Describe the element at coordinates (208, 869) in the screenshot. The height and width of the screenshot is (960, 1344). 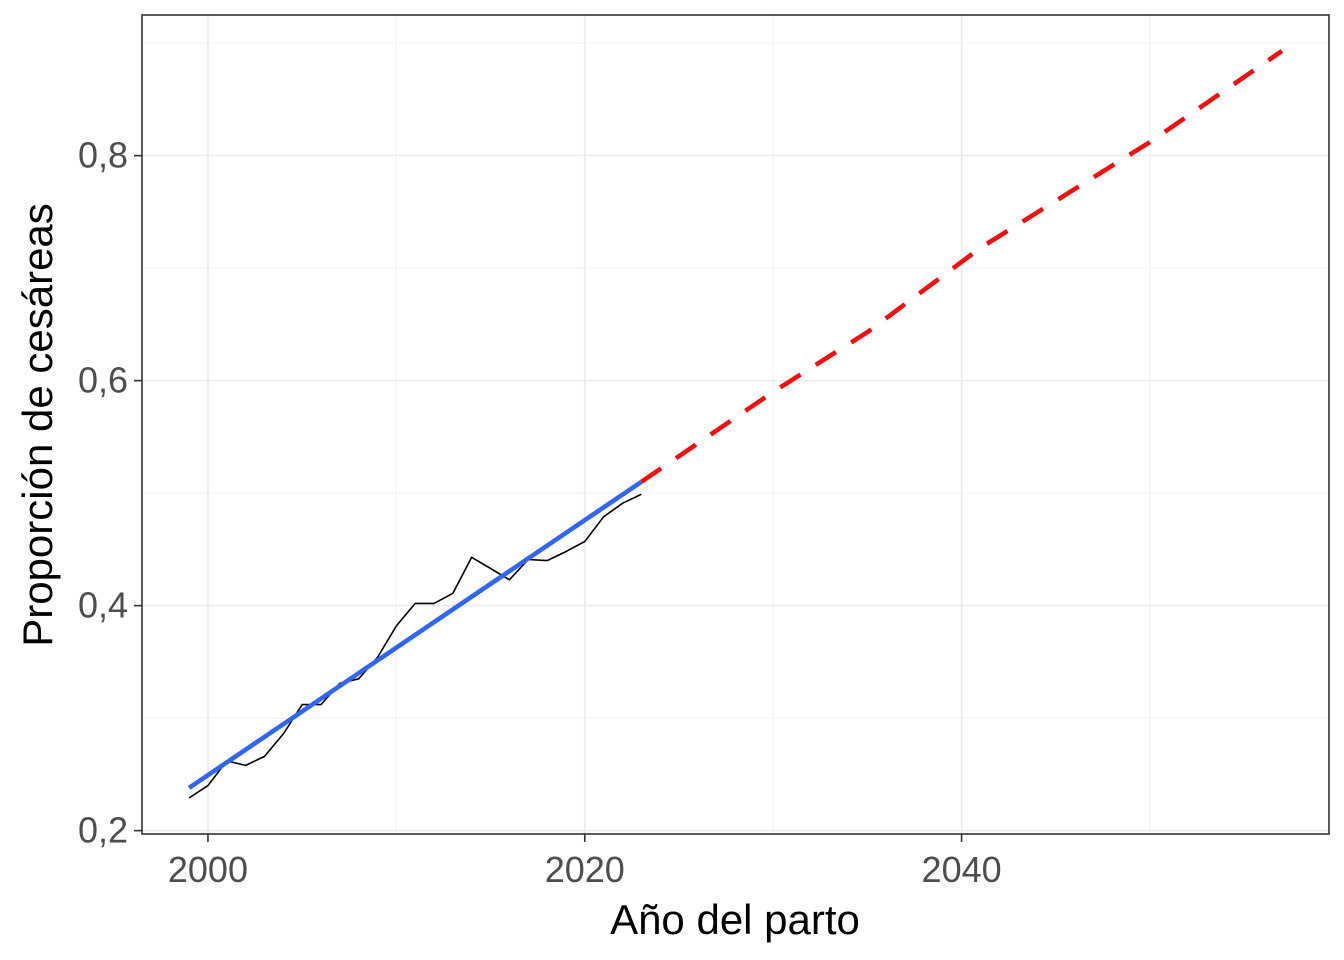
I see `x-tick-label: 2000` at that location.